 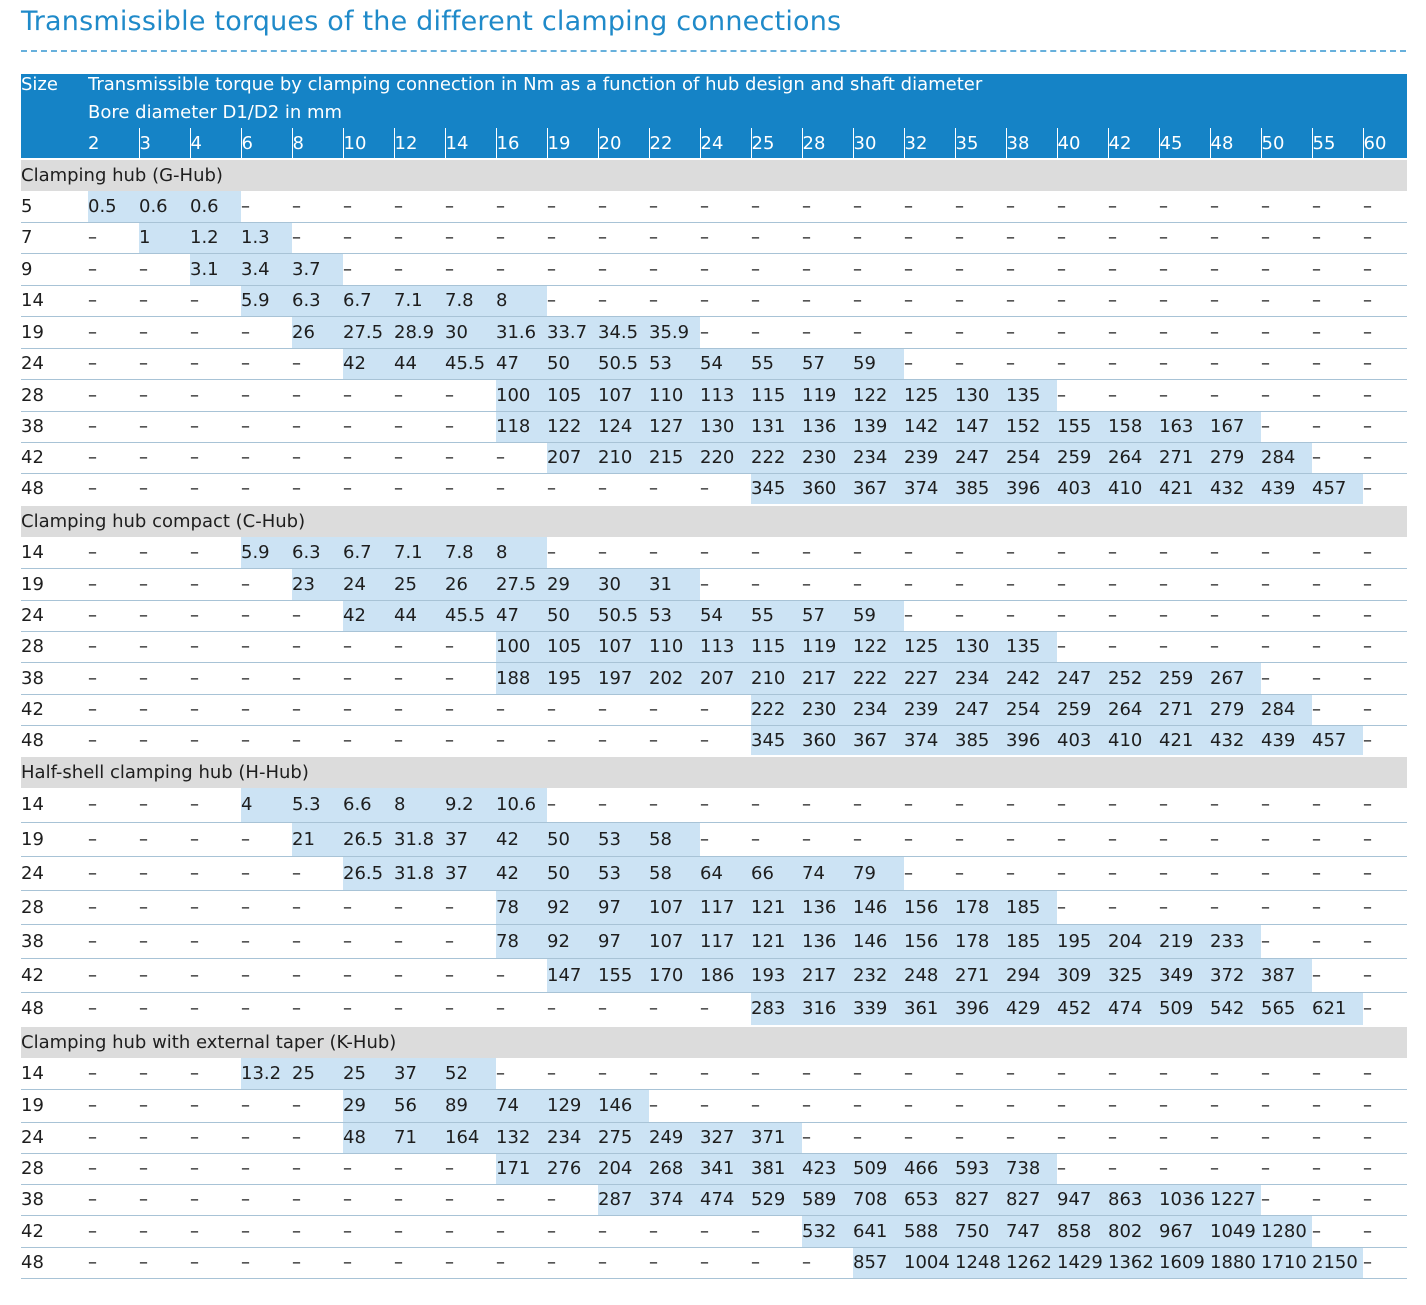 What do you see at coordinates (725, 975) in the screenshot?
I see `torque-value-cell: 186` at bounding box center [725, 975].